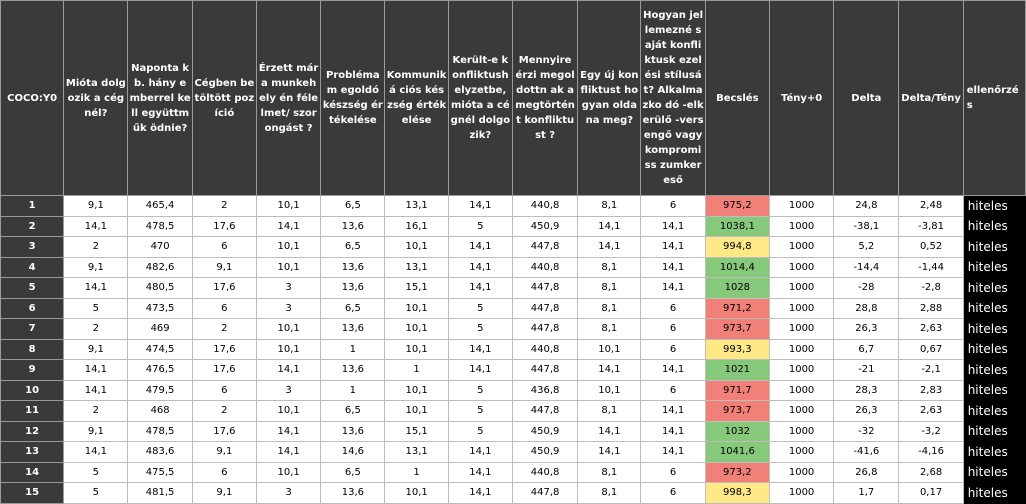 Image resolution: width=1026 pixels, height=504 pixels. What do you see at coordinates (931, 411) in the screenshot?
I see `delta-teny-cell: 2,63` at bounding box center [931, 411].